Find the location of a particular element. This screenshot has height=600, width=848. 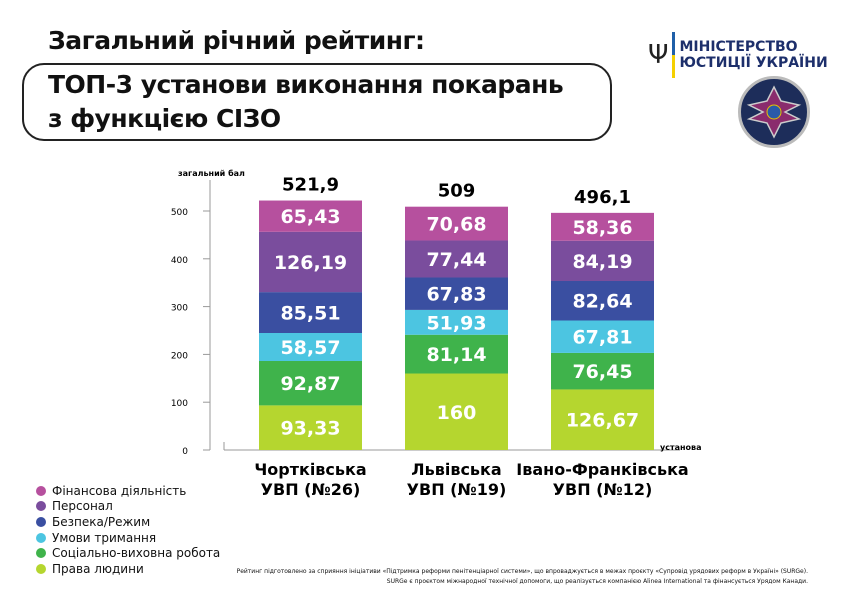

y-tick-label: 500 is located at coordinates (179, 213).